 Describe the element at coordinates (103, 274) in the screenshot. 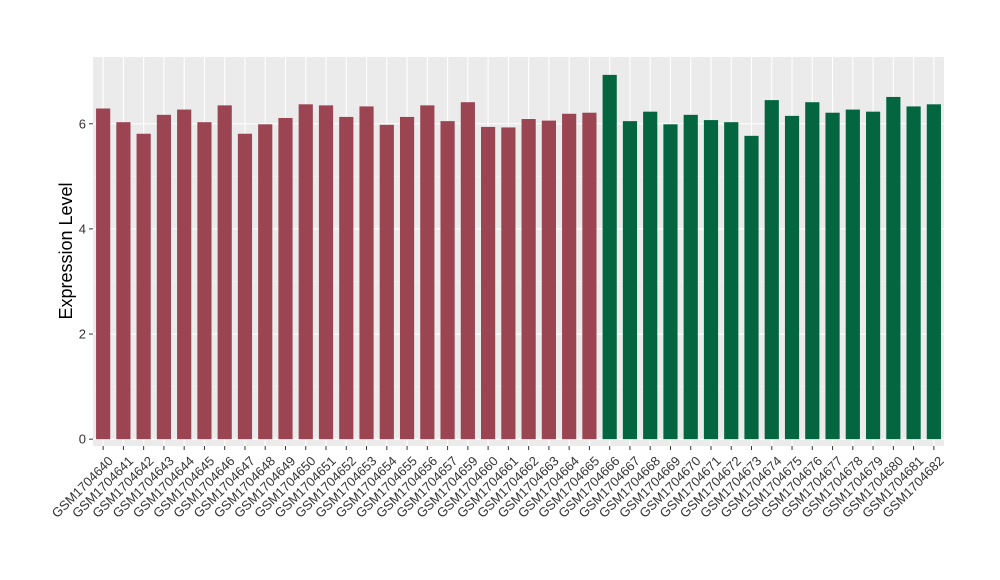

I see `bar-GSM1704640` at that location.